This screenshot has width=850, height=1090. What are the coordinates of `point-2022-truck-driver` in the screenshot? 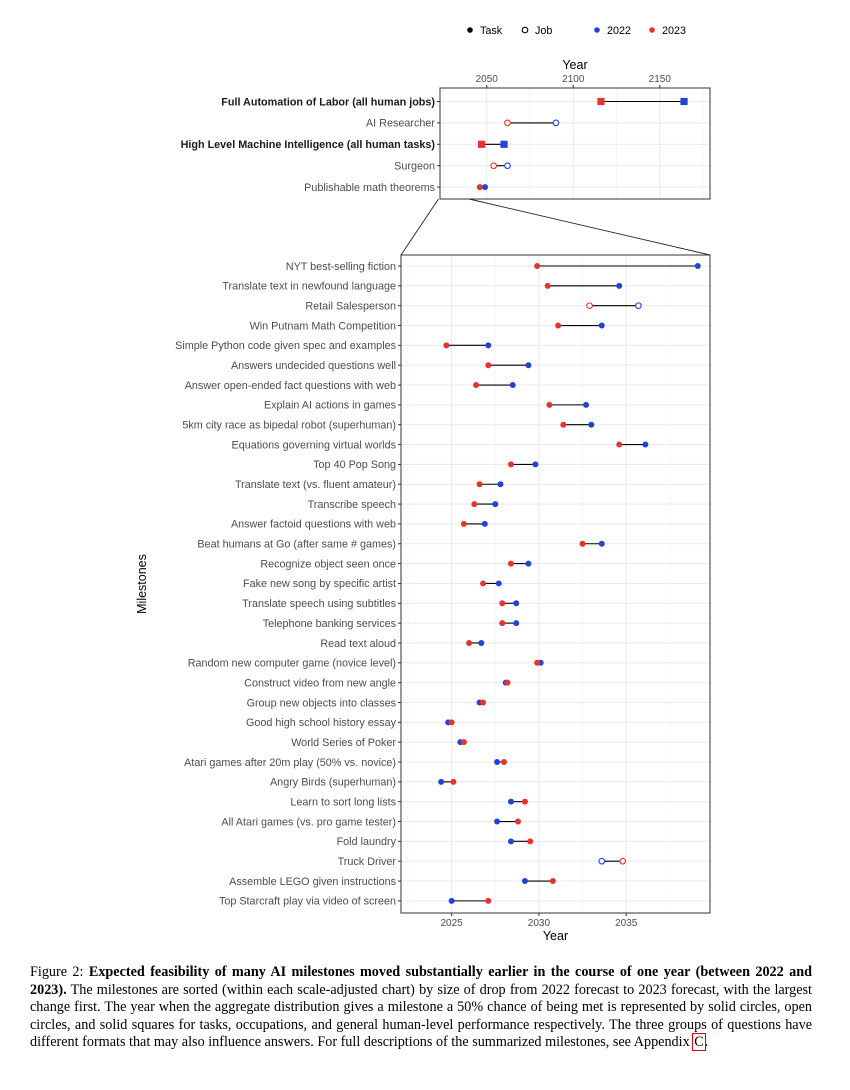 It's located at (602, 861).